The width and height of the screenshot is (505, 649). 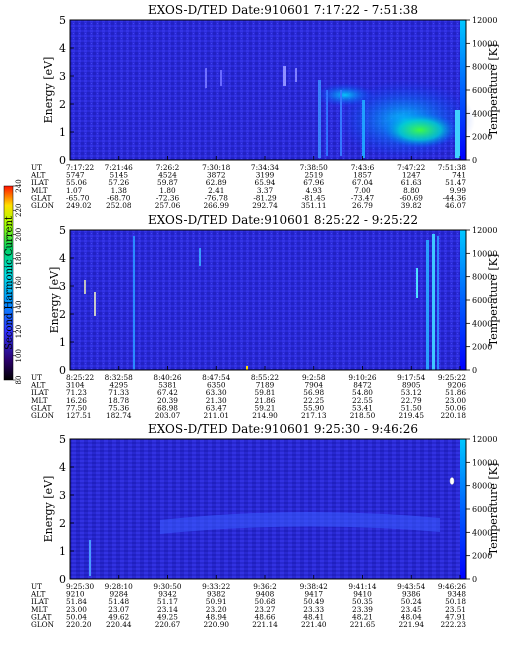 I want to click on time-tick-label: 7:43:6, so click(x=363, y=167).